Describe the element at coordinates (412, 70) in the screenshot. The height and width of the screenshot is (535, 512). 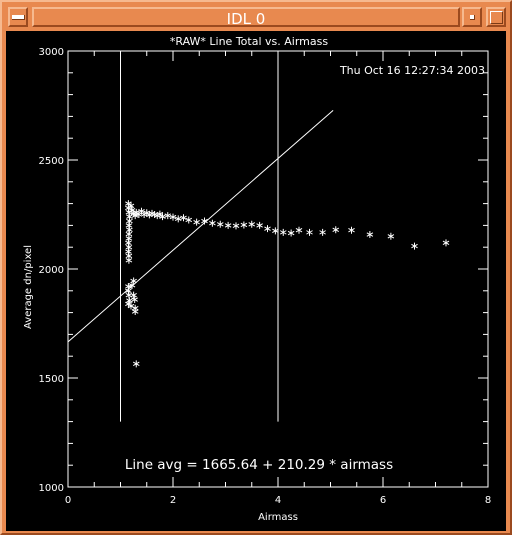
I see `timestamp-label: Thu Oct 16 12:27:34 2003` at that location.